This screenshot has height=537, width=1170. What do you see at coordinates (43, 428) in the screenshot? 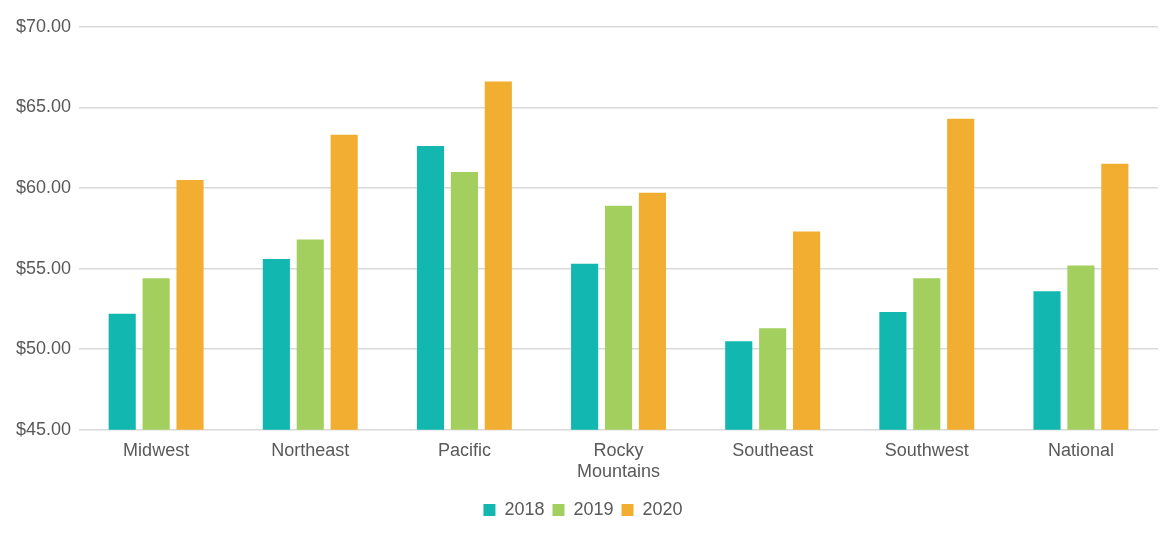
I see `y-tick-label: $45.00` at bounding box center [43, 428].